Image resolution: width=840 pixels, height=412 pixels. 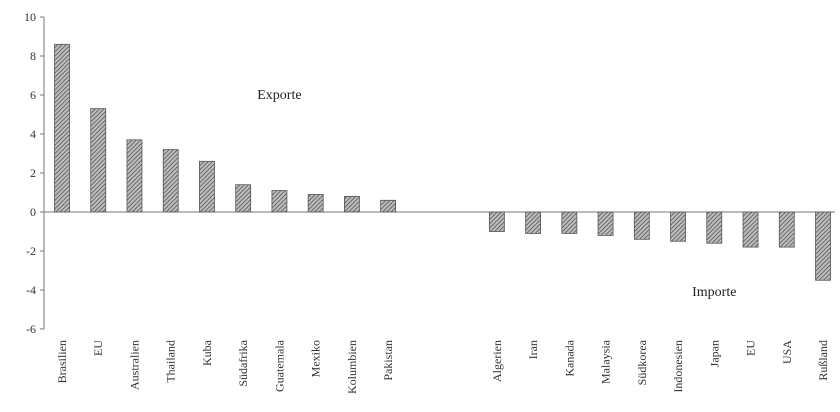 What do you see at coordinates (170, 181) in the screenshot?
I see `bar-thailand` at bounding box center [170, 181].